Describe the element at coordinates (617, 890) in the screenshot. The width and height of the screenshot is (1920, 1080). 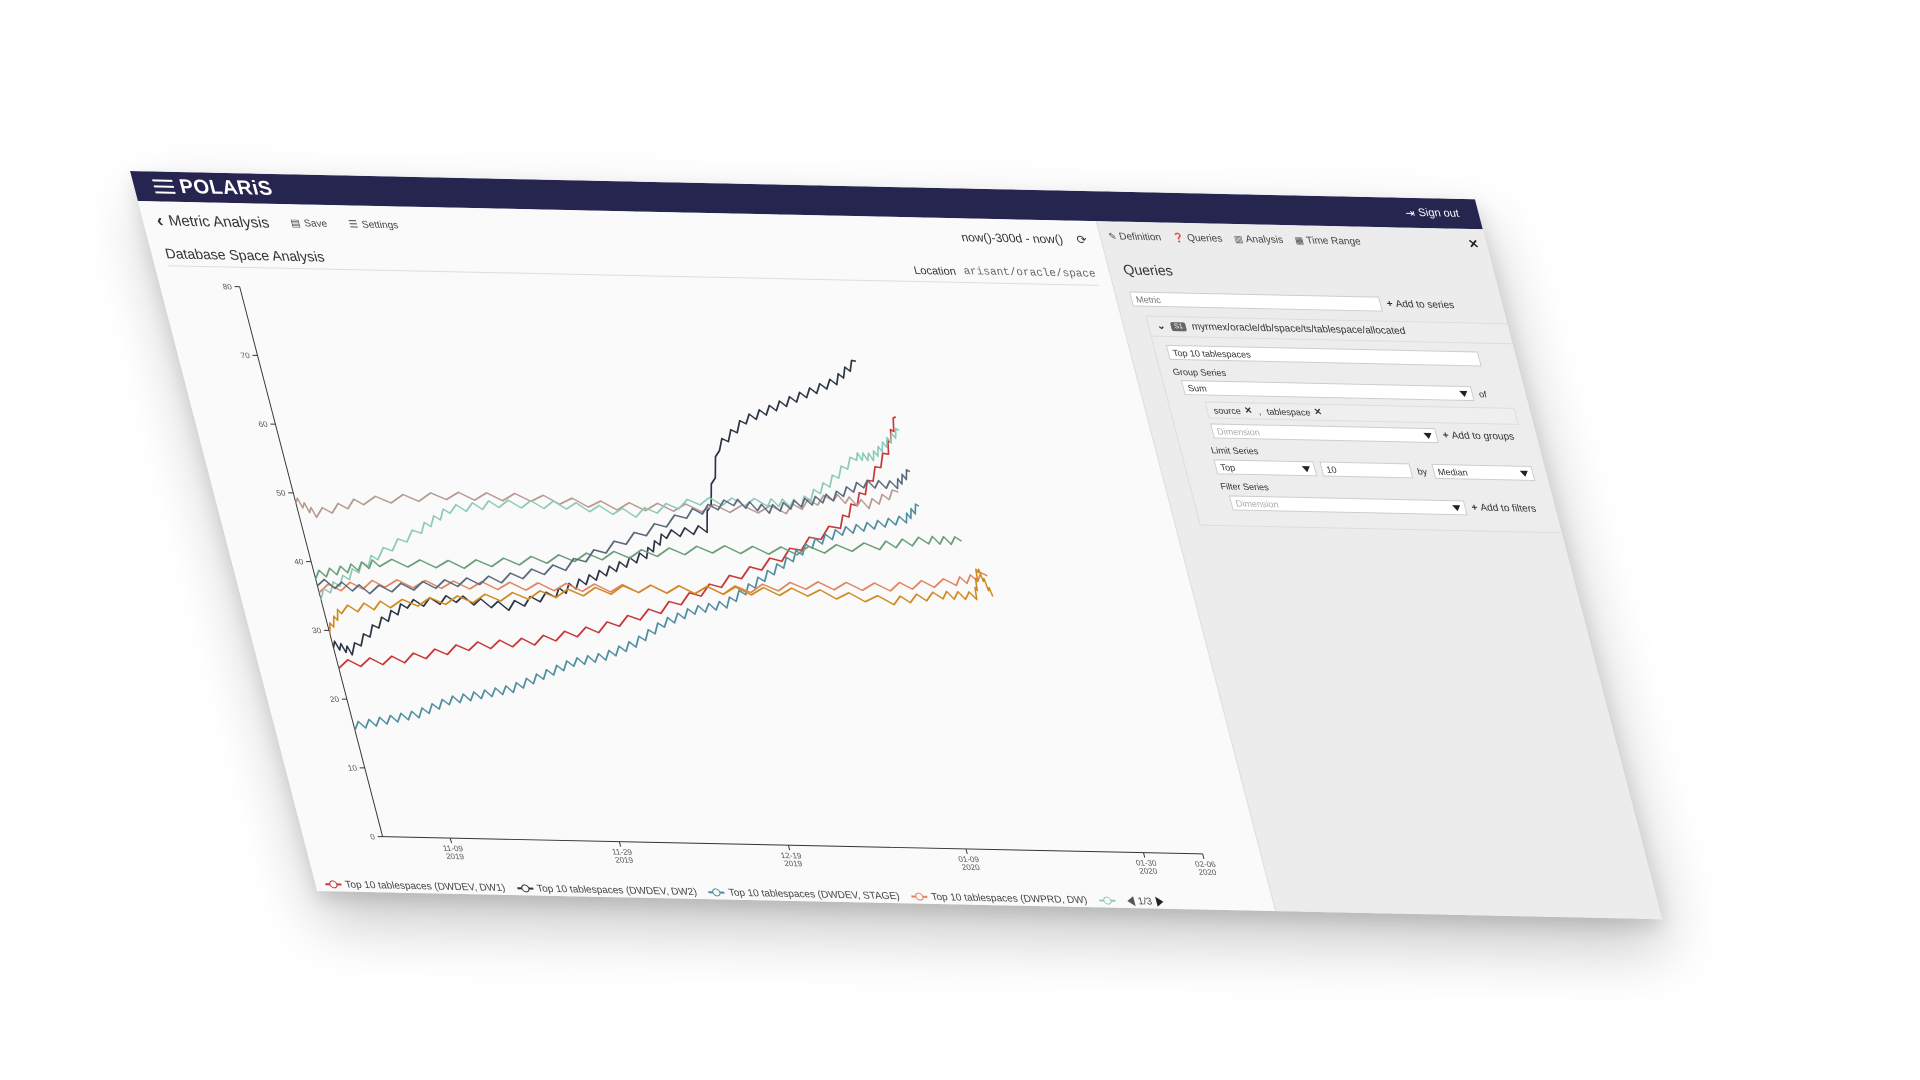
I see `legend-label: Top 10 tablespaces (DWDEV, DW2)` at that location.